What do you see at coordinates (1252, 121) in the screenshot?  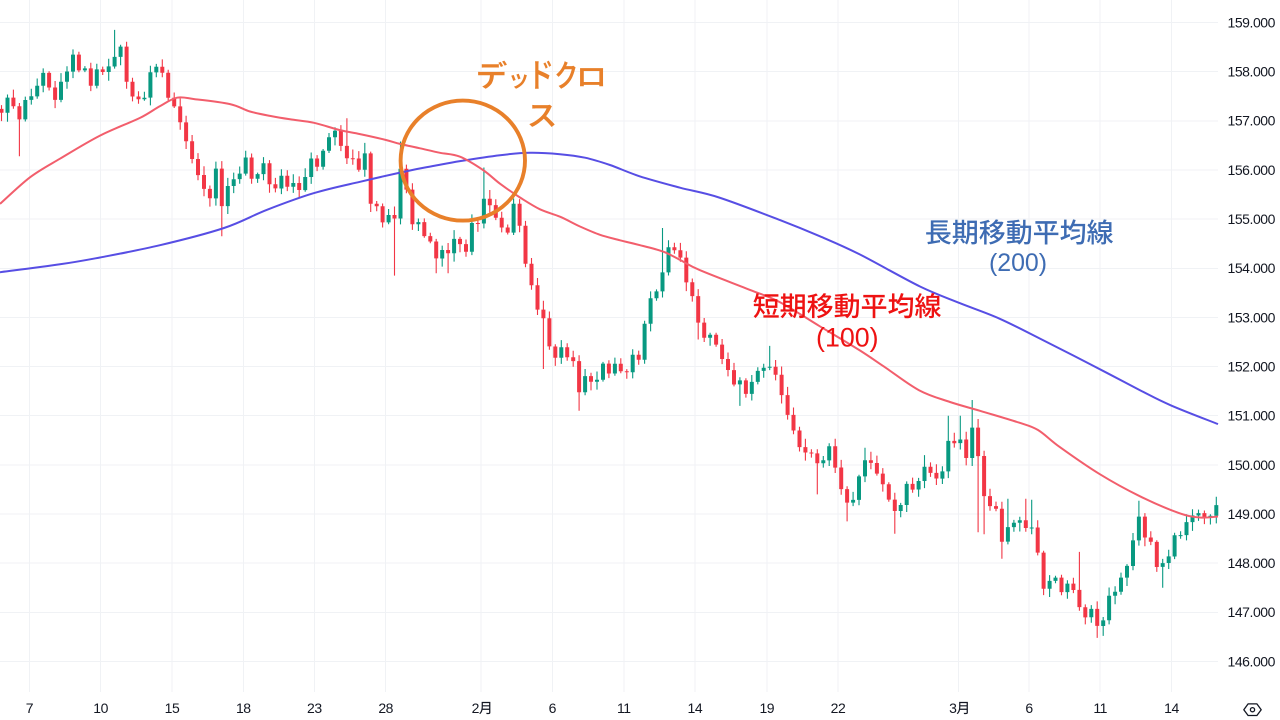 I see `svg-text: 157.000` at bounding box center [1252, 121].